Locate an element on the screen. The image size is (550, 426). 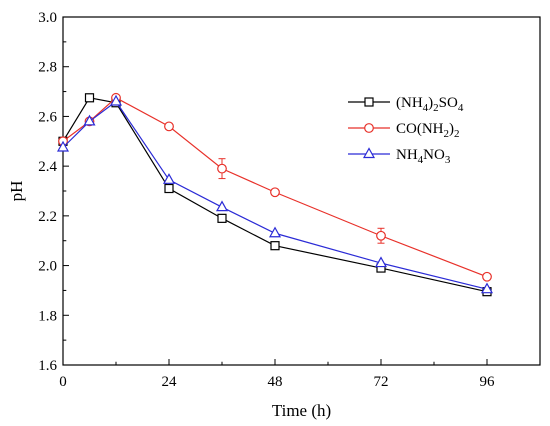
y-tick-label: 2.2 is located at coordinates (47, 217).